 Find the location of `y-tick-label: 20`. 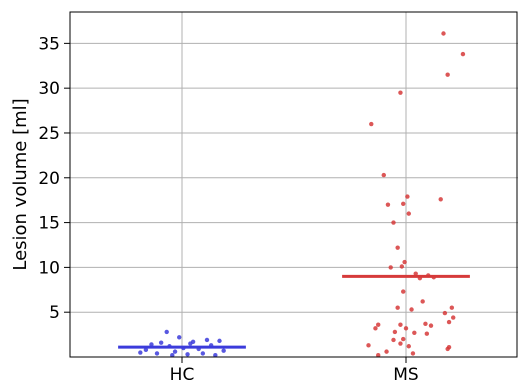

y-tick-label: 20 is located at coordinates (49, 179).